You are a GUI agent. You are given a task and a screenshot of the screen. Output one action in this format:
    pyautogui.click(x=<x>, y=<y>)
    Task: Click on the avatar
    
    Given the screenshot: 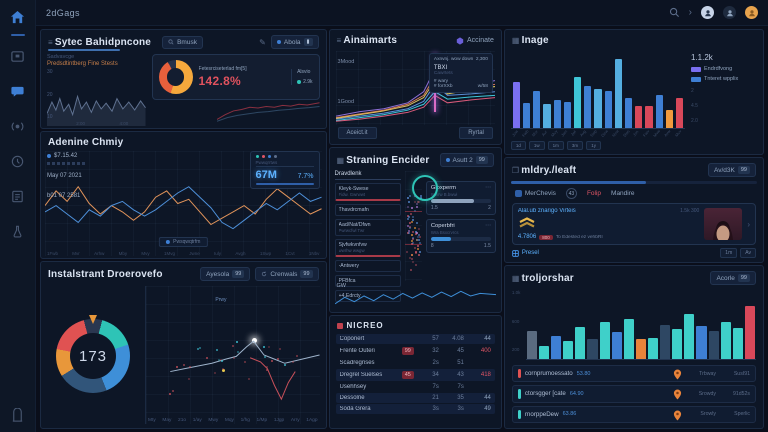 What is the action you would take?
    pyautogui.click(x=751, y=12)
    